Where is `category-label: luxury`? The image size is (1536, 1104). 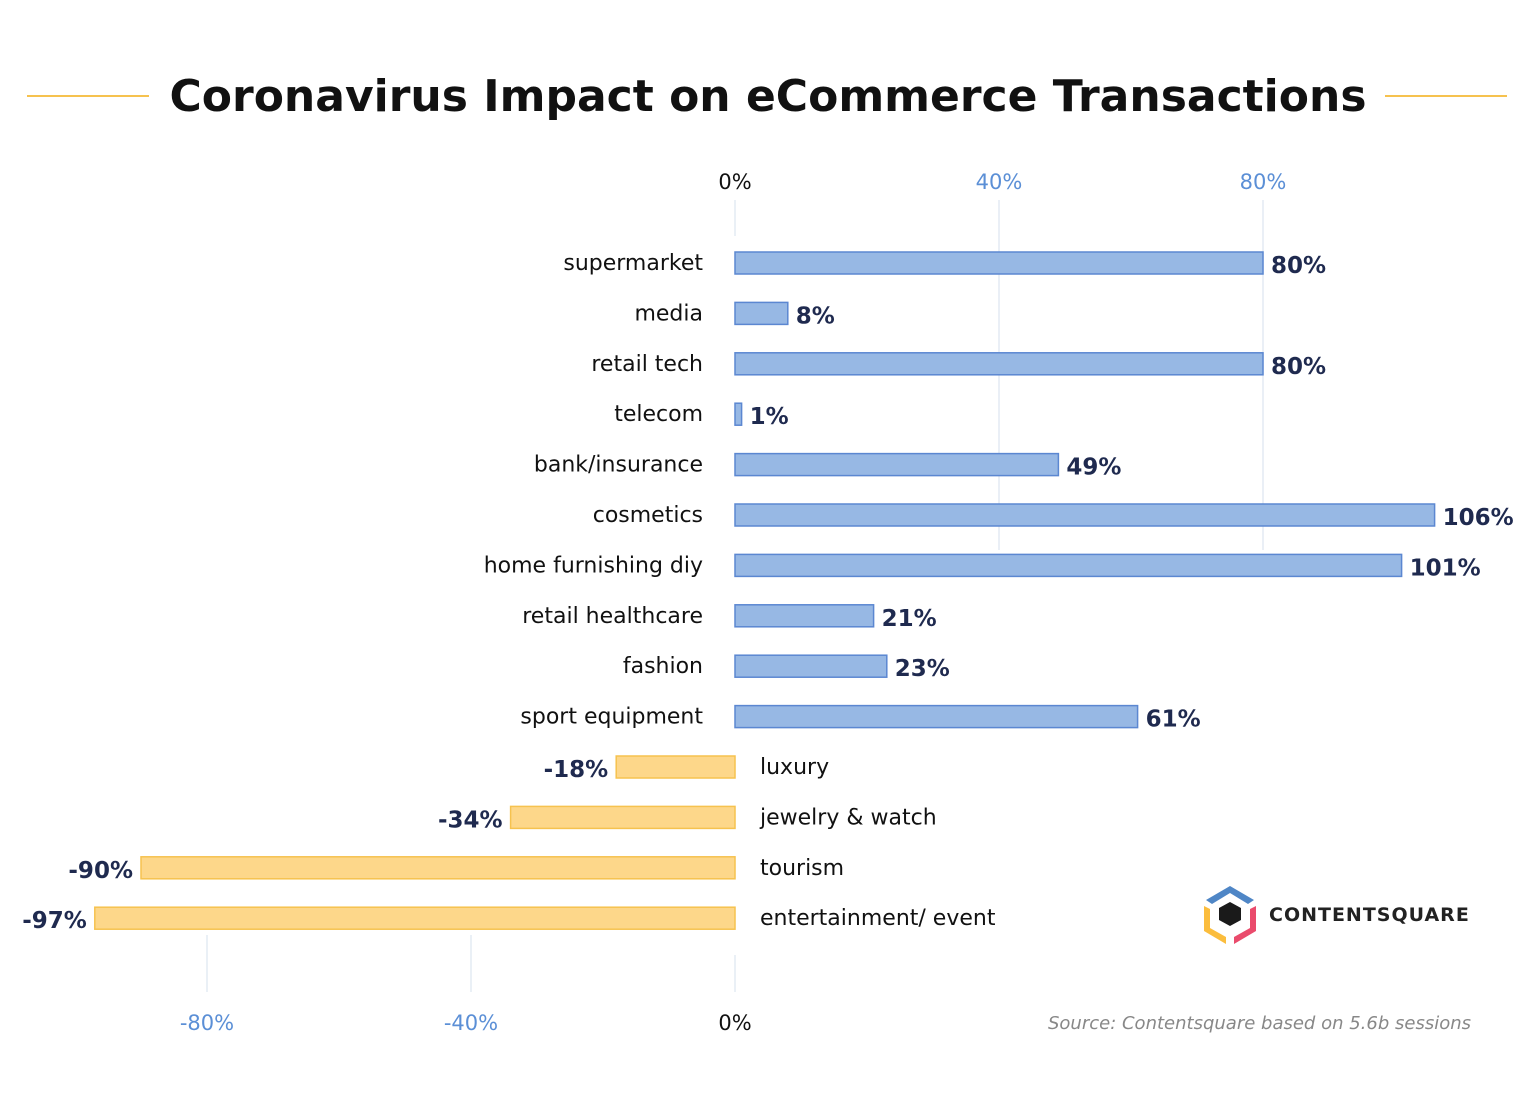
category-label: luxury is located at coordinates (794, 767).